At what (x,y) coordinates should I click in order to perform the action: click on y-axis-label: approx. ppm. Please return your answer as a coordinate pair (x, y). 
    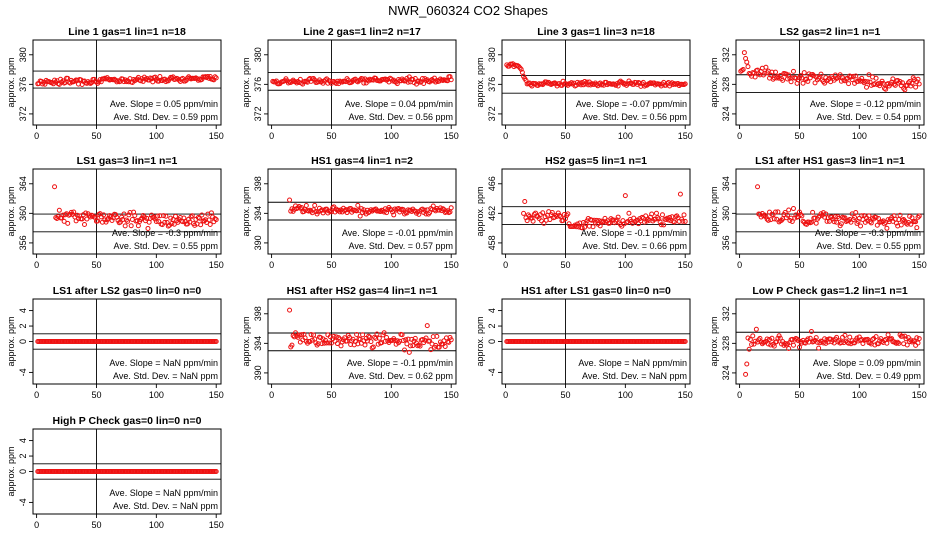
    Looking at the image, I should click on (11, 341).